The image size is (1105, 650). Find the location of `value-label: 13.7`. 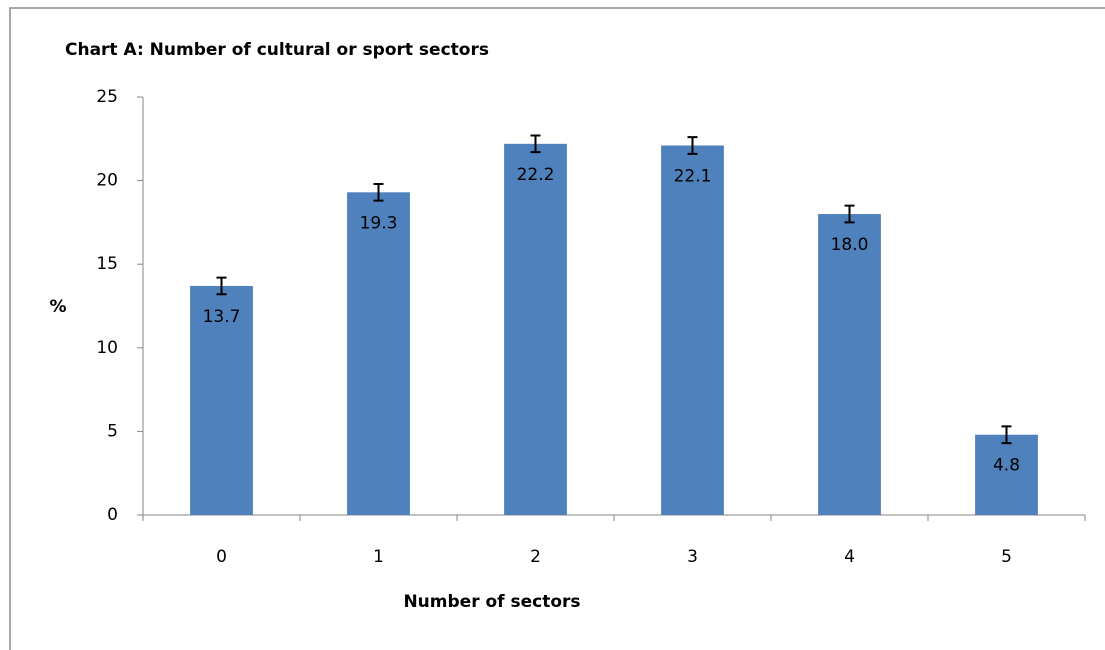

value-label: 13.7 is located at coordinates (222, 317).